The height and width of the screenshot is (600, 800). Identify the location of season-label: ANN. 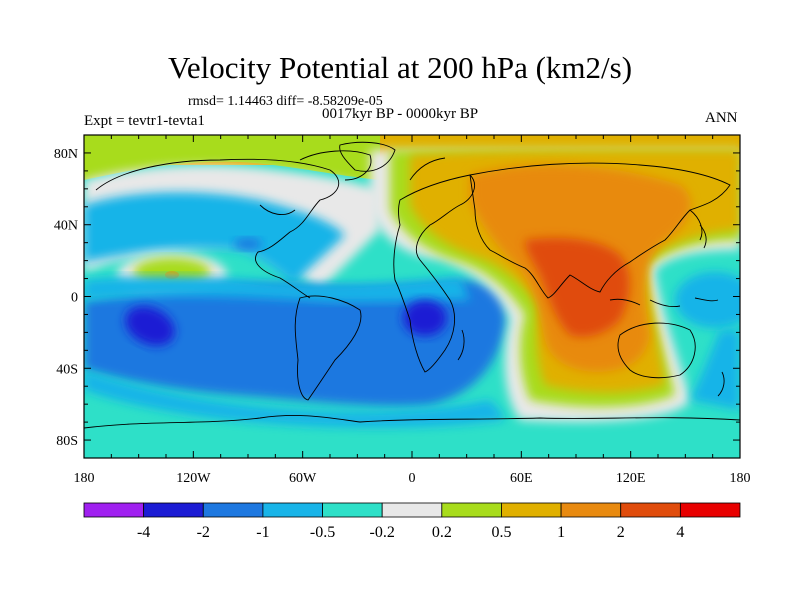
(721, 118).